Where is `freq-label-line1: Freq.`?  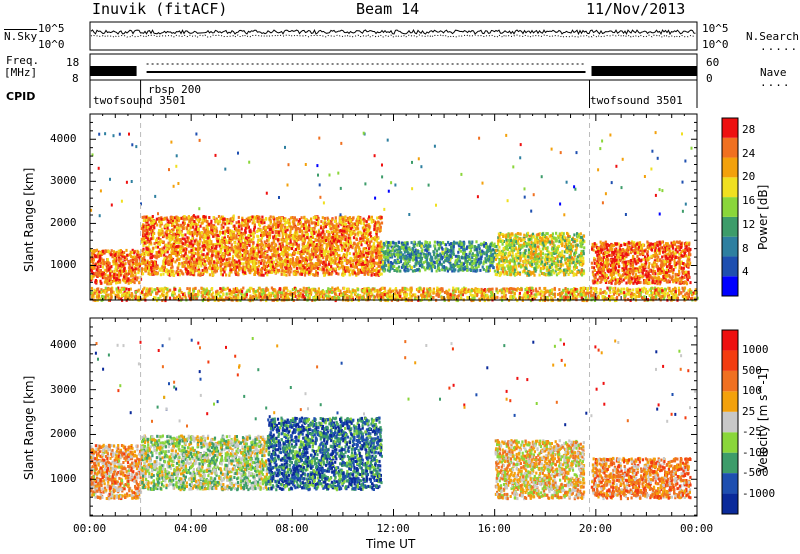
freq-label-line1: Freq. is located at coordinates (23, 60).